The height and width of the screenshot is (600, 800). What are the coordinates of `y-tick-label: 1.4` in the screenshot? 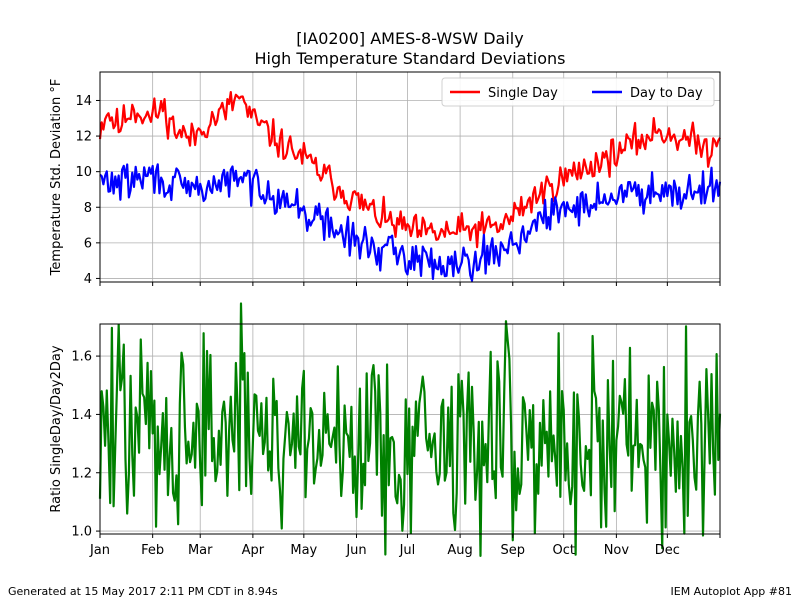 It's located at (81, 415).